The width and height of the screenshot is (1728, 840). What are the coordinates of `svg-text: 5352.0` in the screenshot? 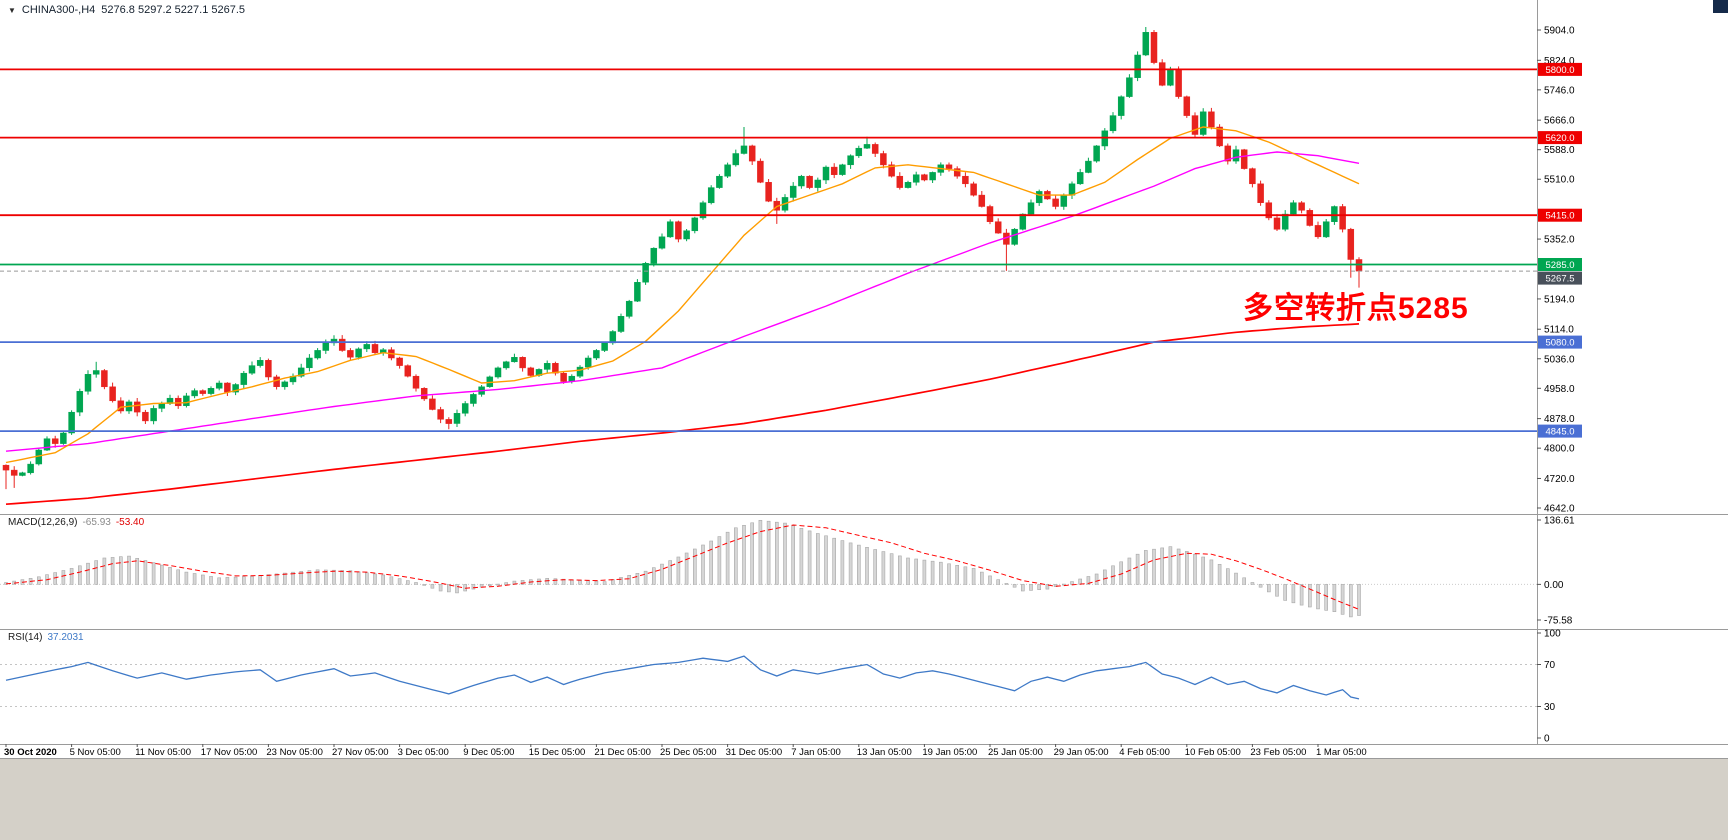 It's located at (1559, 240).